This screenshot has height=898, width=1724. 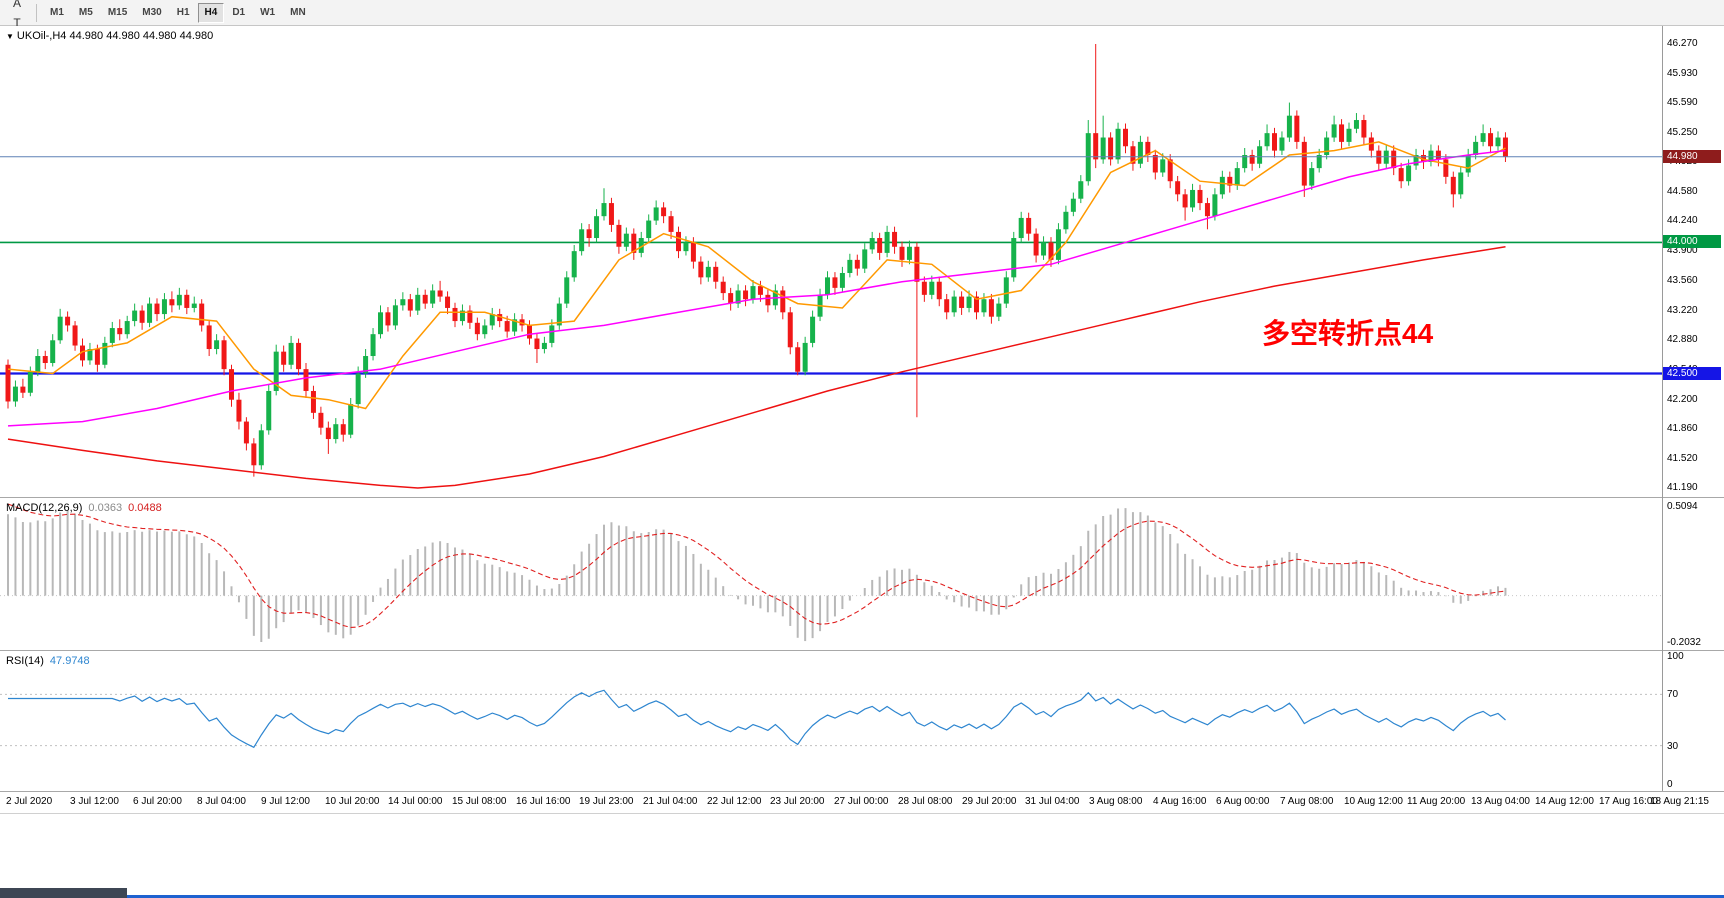 What do you see at coordinates (415, 801) in the screenshot?
I see `time-axis-label: 14 Jul 00:00` at bounding box center [415, 801].